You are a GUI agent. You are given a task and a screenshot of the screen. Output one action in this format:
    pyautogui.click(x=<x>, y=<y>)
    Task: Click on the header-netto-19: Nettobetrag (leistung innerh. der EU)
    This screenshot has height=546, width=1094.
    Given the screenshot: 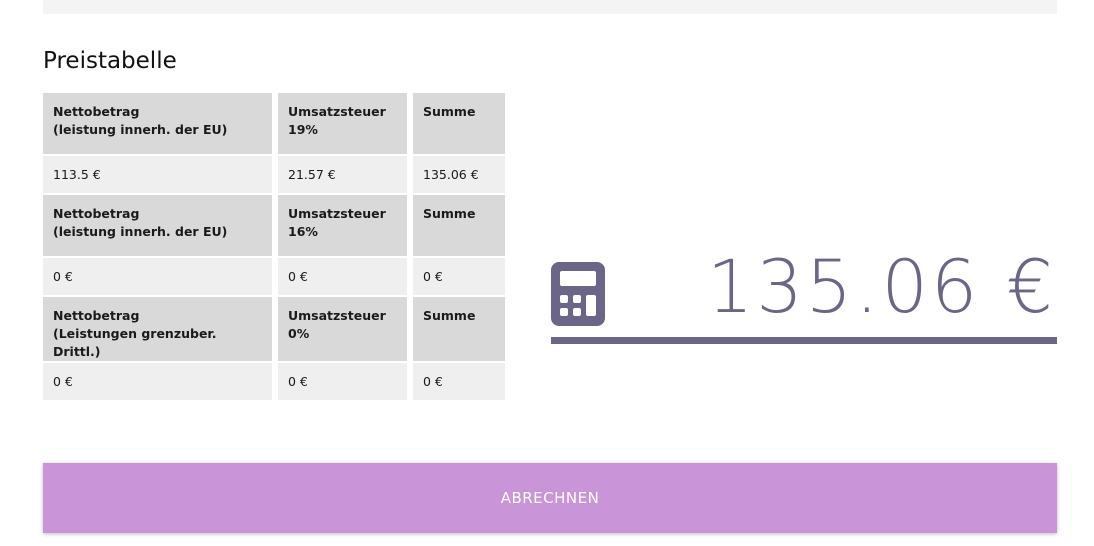 What is the action you would take?
    pyautogui.click(x=160, y=124)
    